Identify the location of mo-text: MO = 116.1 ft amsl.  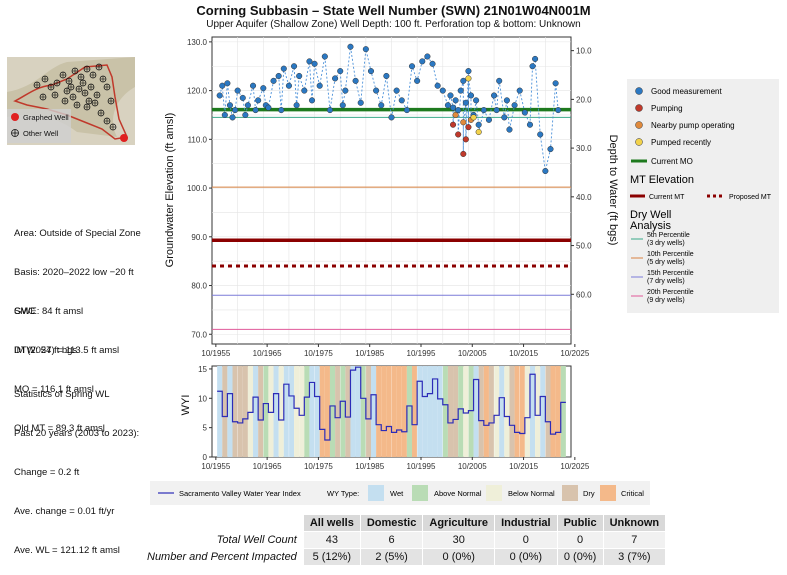
(54, 389).